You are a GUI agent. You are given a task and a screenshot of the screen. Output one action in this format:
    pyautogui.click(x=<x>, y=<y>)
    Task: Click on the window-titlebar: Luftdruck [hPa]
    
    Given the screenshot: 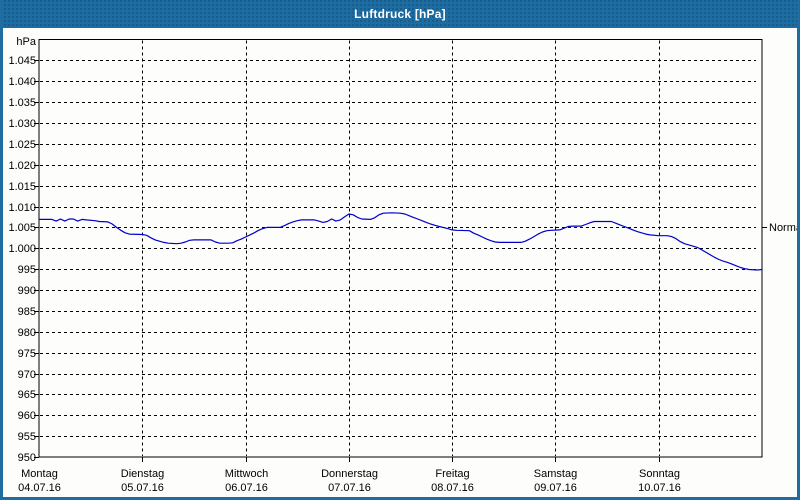 What is the action you would take?
    pyautogui.click(x=400, y=14)
    